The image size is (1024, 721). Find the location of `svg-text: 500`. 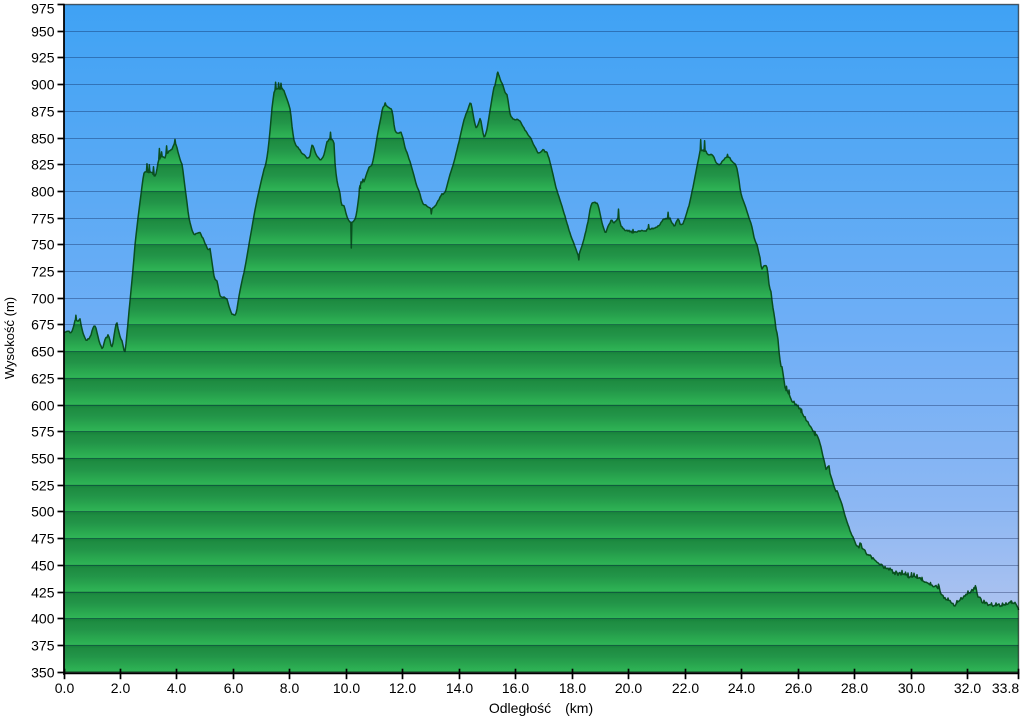

svg-text: 500 is located at coordinates (43, 512).